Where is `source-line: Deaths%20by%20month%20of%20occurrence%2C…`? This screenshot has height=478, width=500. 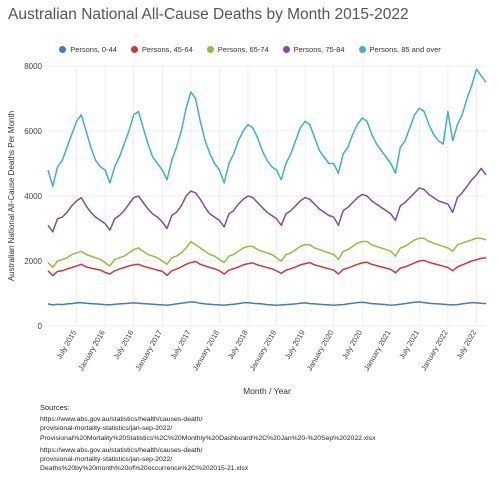 source-line: Deaths%20by%20month%20of%20occurrence%2C… is located at coordinates (144, 469).